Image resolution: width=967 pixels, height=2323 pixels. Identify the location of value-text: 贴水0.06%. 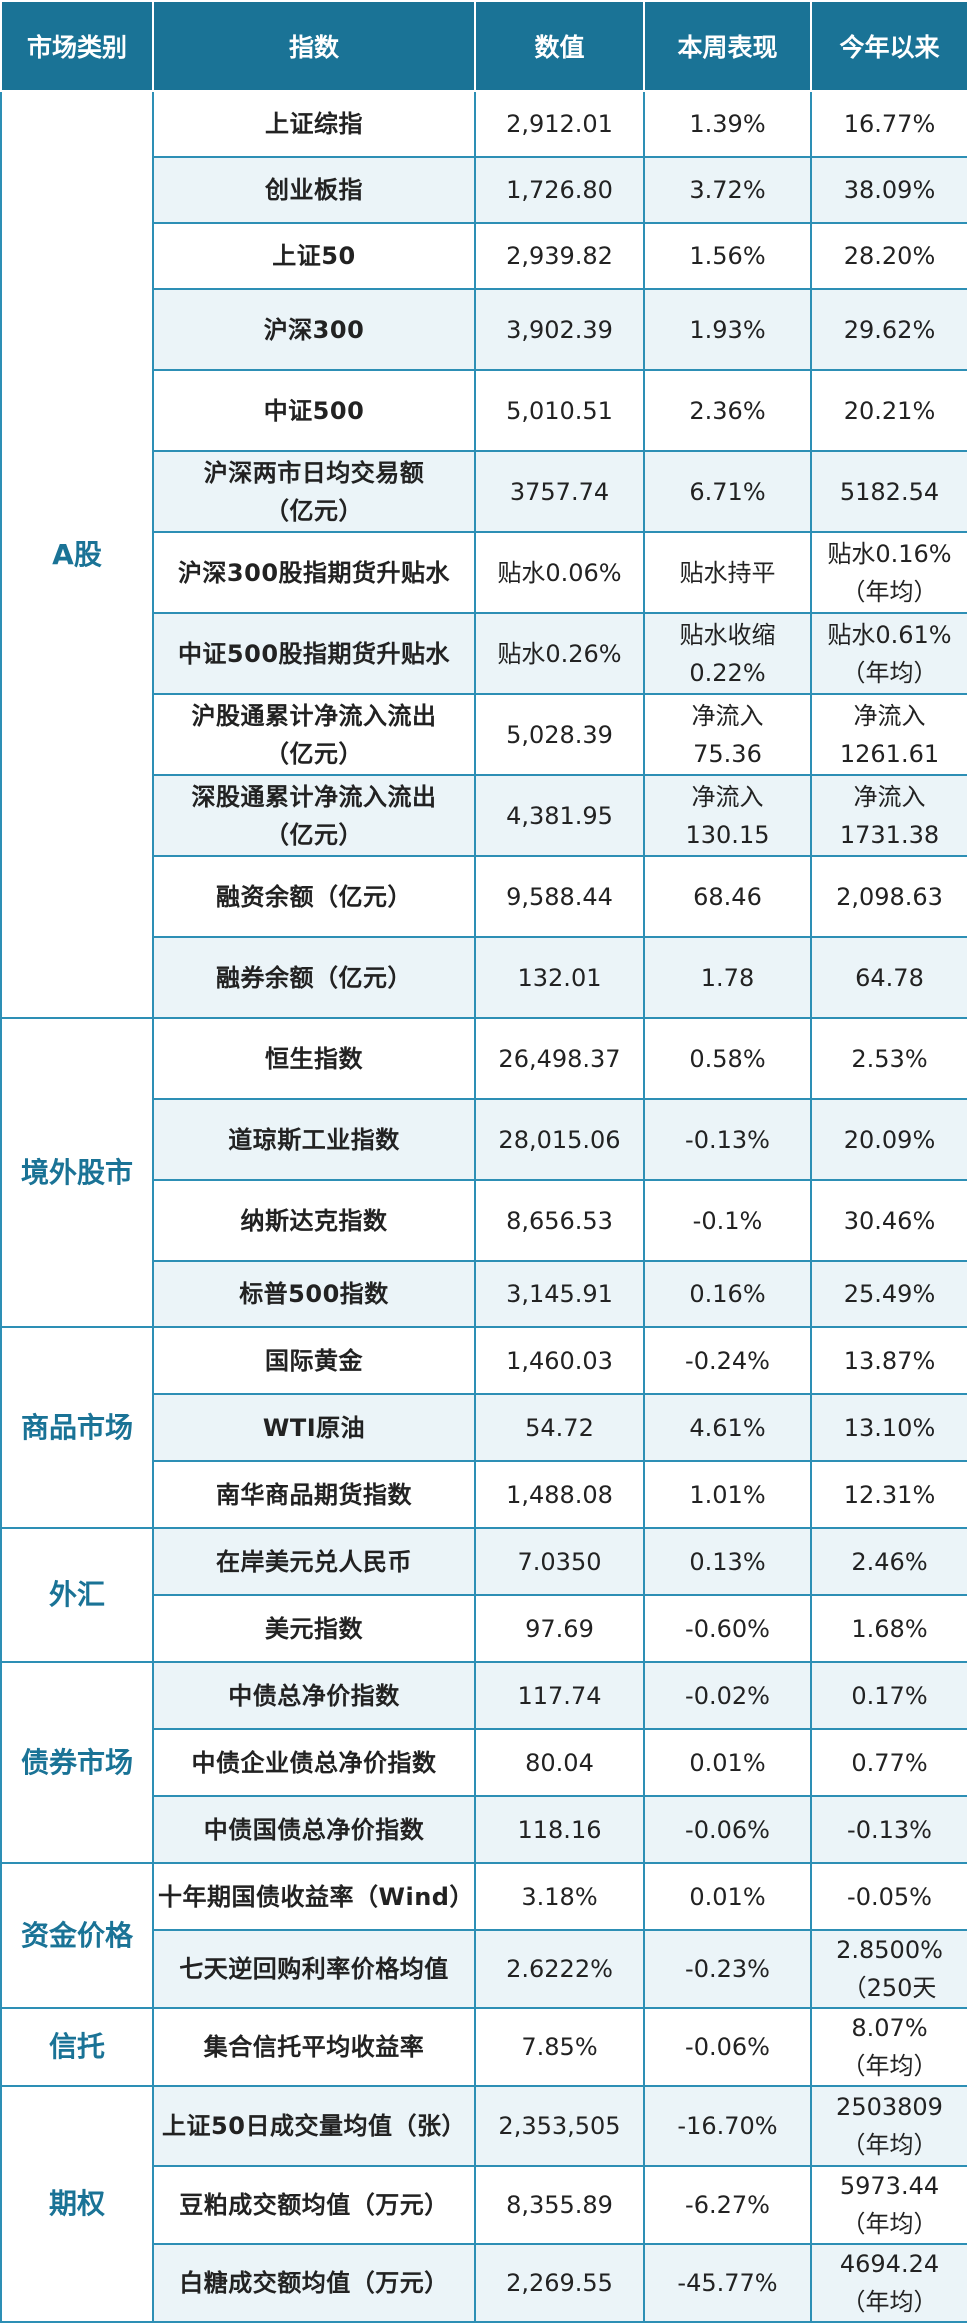
(559, 572).